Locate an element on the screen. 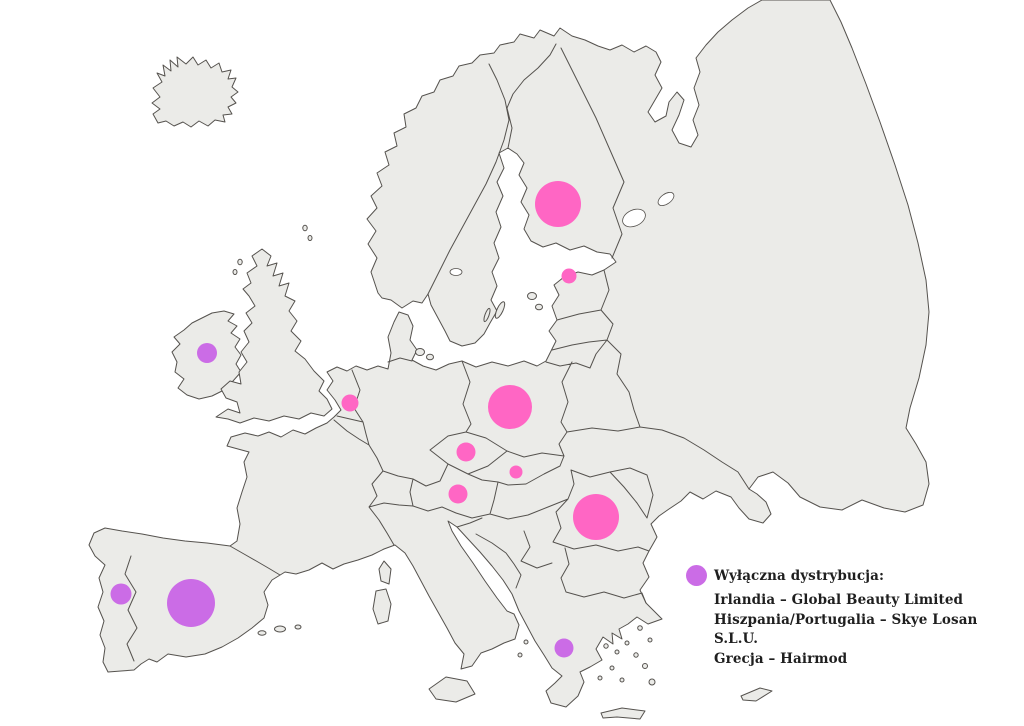 This screenshot has height=726, width=1024. island-crete is located at coordinates (623, 713).